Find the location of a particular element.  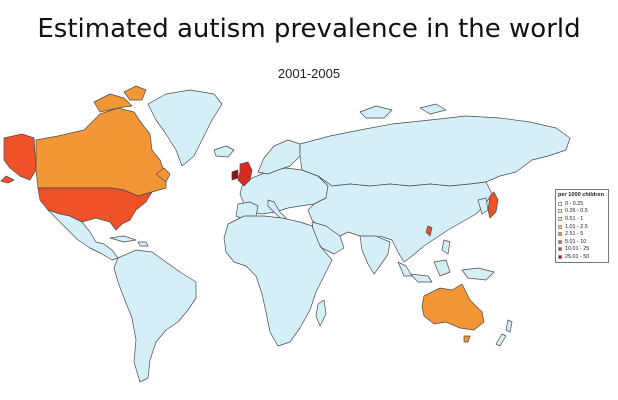

sumatra-island is located at coordinates (405, 269).